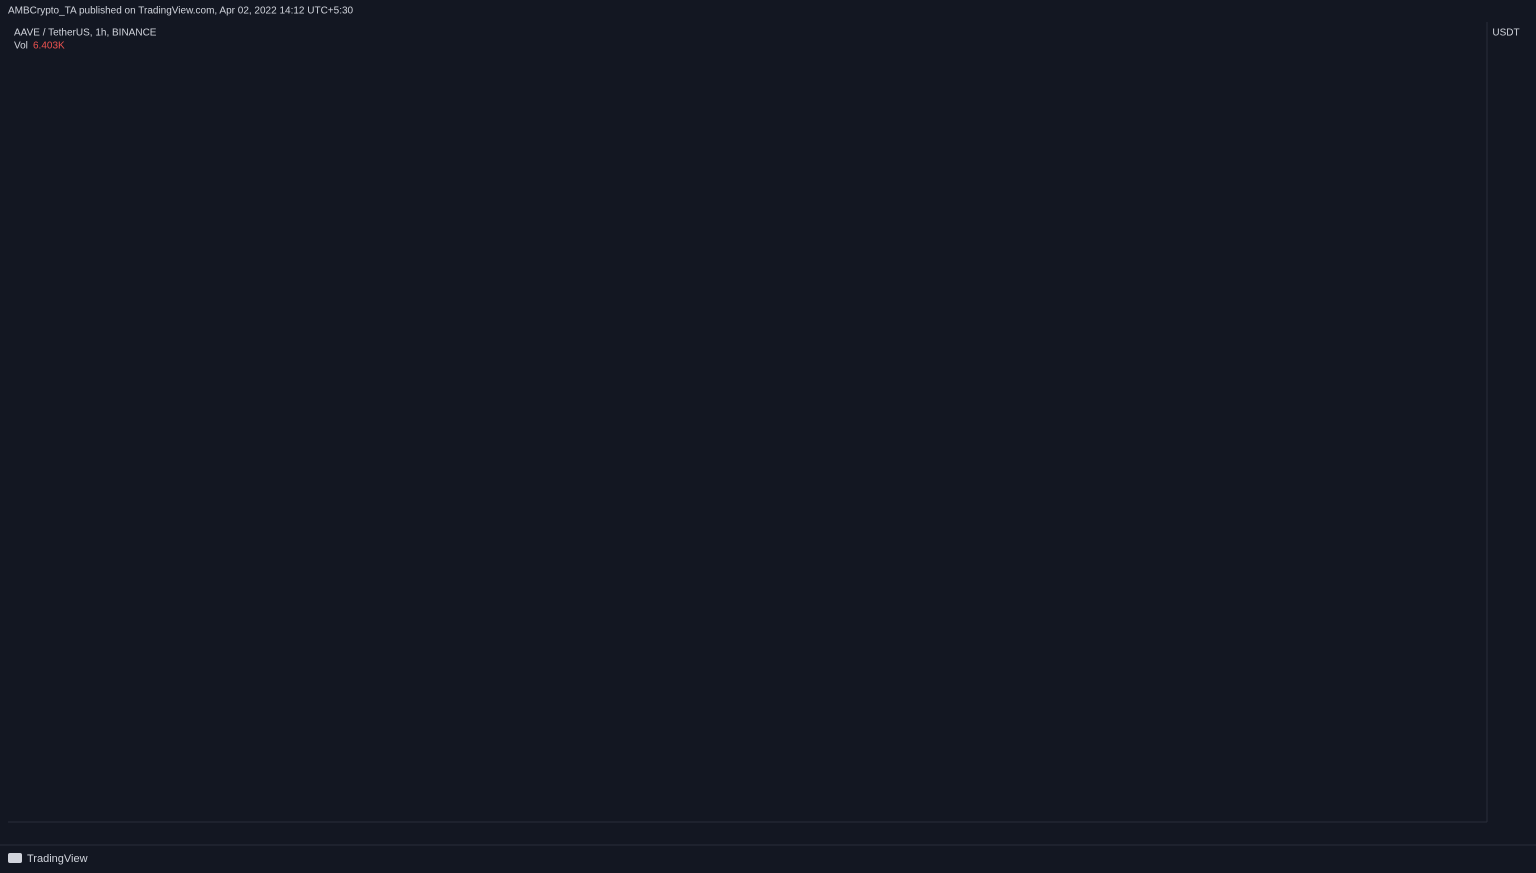 The height and width of the screenshot is (873, 1536). Describe the element at coordinates (85, 33) in the screenshot. I see `symbol: AAVE / TetherUS, 1h, BINANCE` at that location.